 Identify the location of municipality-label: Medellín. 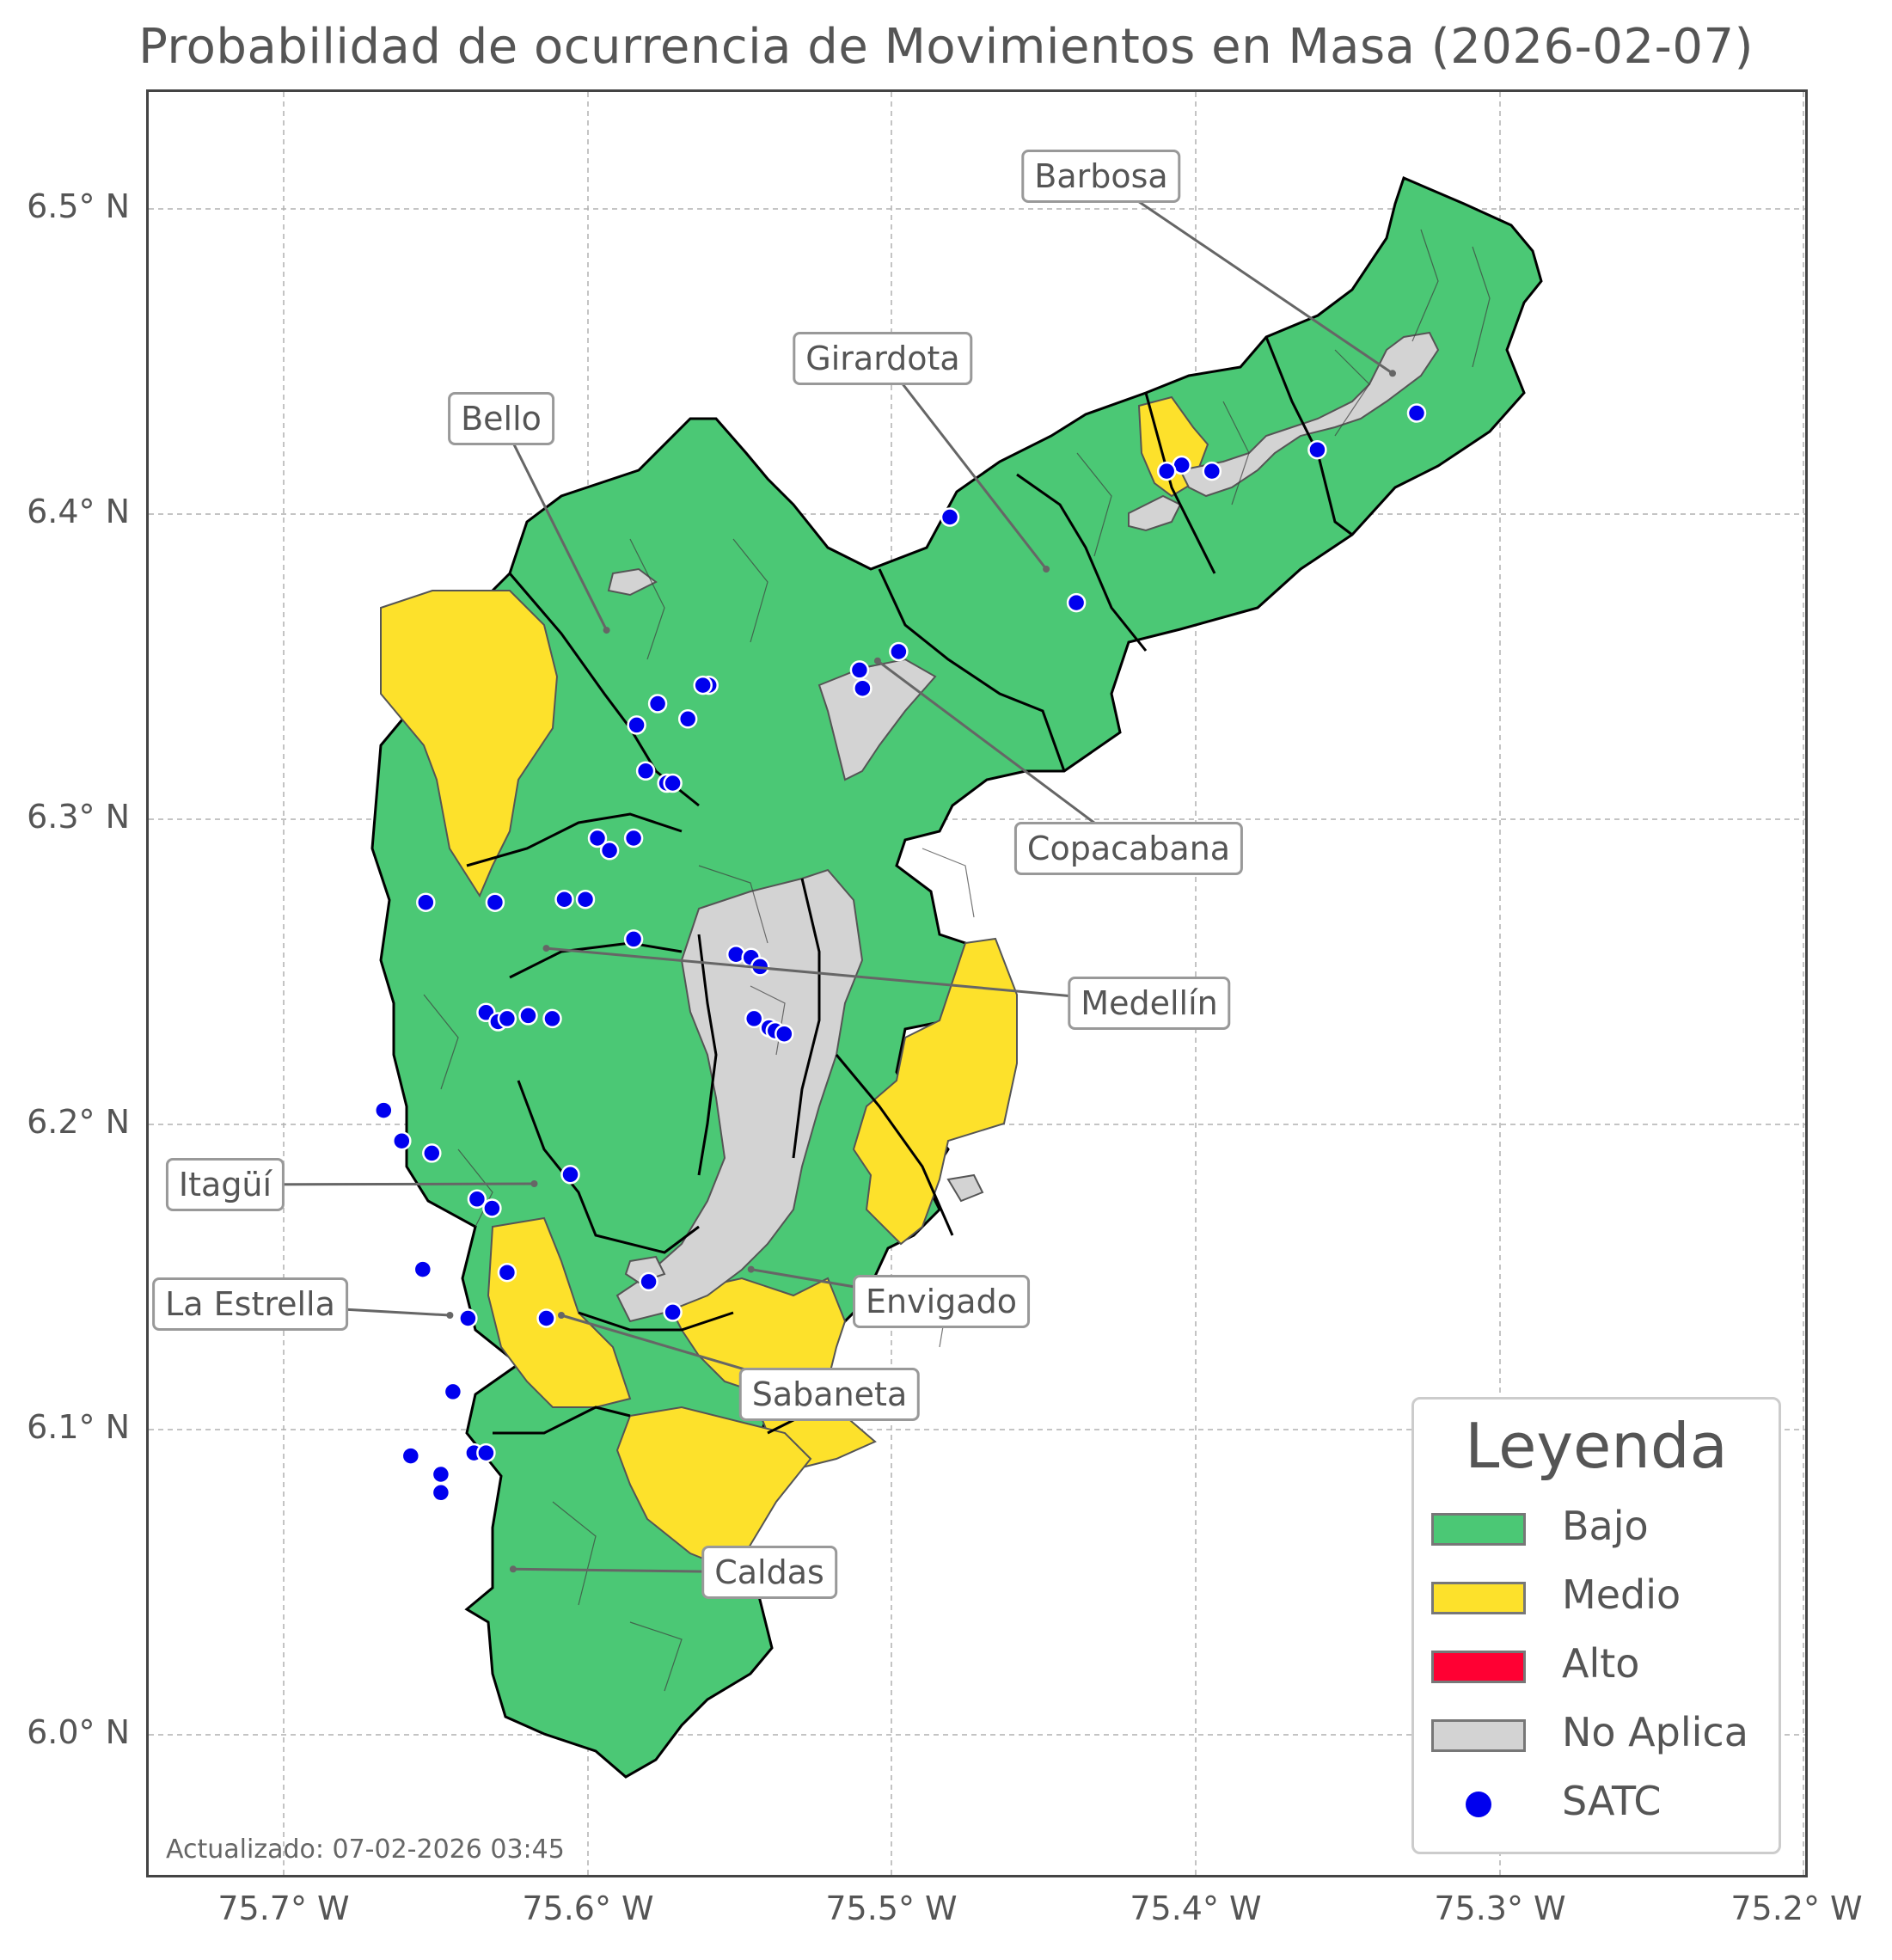
(1149, 1003).